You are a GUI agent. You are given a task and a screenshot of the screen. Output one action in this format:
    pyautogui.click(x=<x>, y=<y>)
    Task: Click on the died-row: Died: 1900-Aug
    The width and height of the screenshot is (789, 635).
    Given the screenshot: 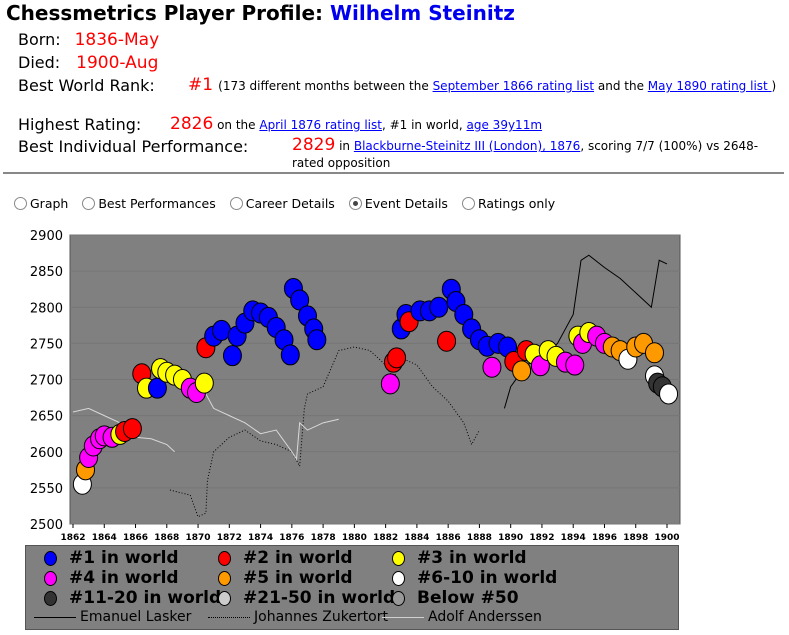 What is the action you would take?
    pyautogui.click(x=88, y=63)
    